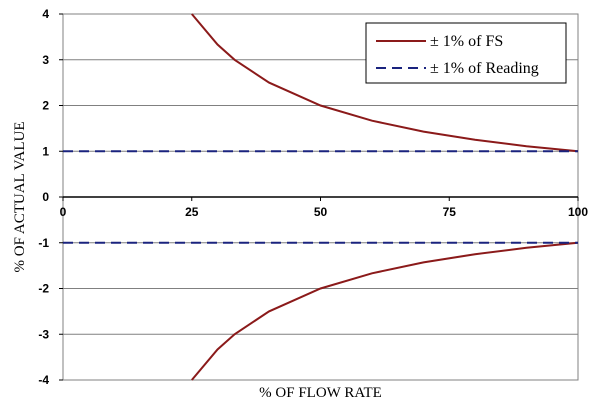 The width and height of the screenshot is (601, 402). I want to click on y-tick-label: -3, so click(43, 334).